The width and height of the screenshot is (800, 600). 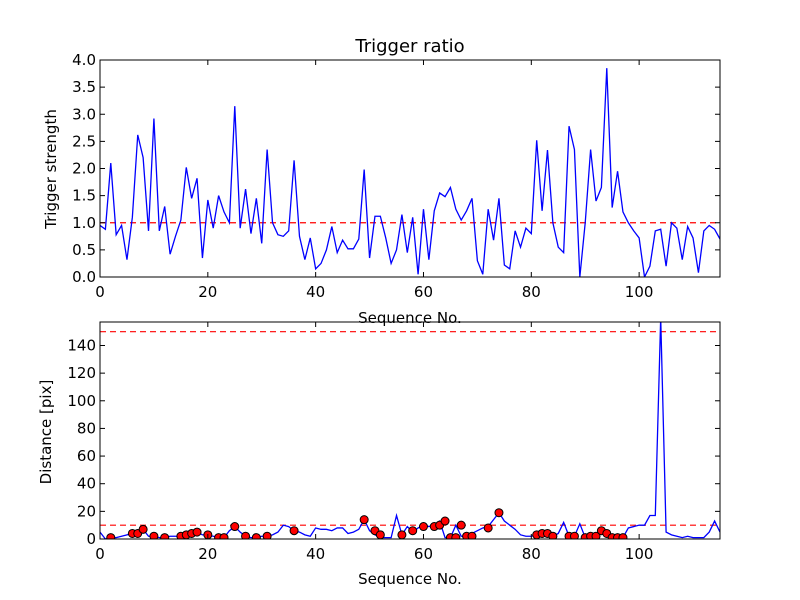 What do you see at coordinates (86, 428) in the screenshot?
I see `y-tick-label: 80` at bounding box center [86, 428].